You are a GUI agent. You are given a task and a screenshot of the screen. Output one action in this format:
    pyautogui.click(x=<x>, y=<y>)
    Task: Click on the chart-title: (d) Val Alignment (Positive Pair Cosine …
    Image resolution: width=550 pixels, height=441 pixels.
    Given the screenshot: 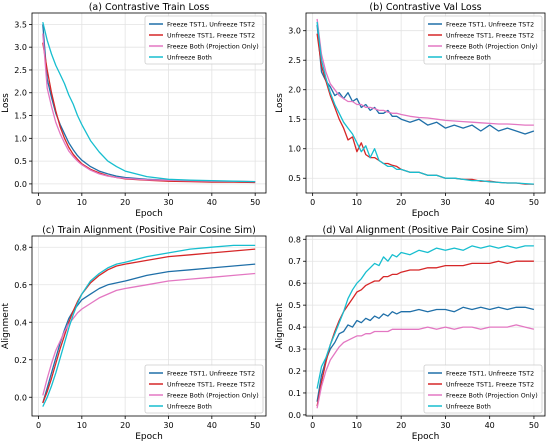 What is the action you would take?
    pyautogui.click(x=426, y=230)
    